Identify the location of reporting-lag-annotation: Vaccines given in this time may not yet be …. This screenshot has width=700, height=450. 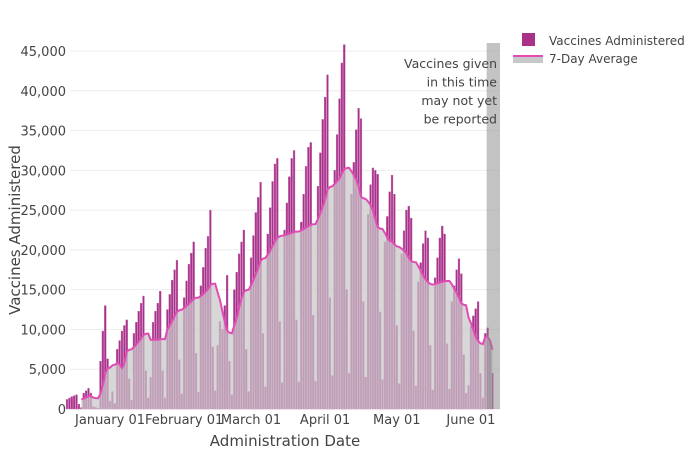
(450, 91).